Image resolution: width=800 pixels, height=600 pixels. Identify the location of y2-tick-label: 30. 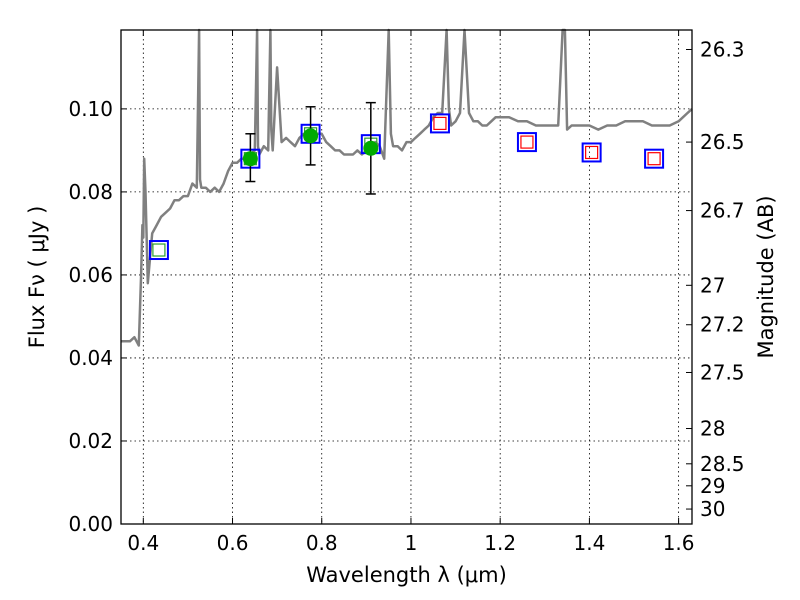
(712, 509).